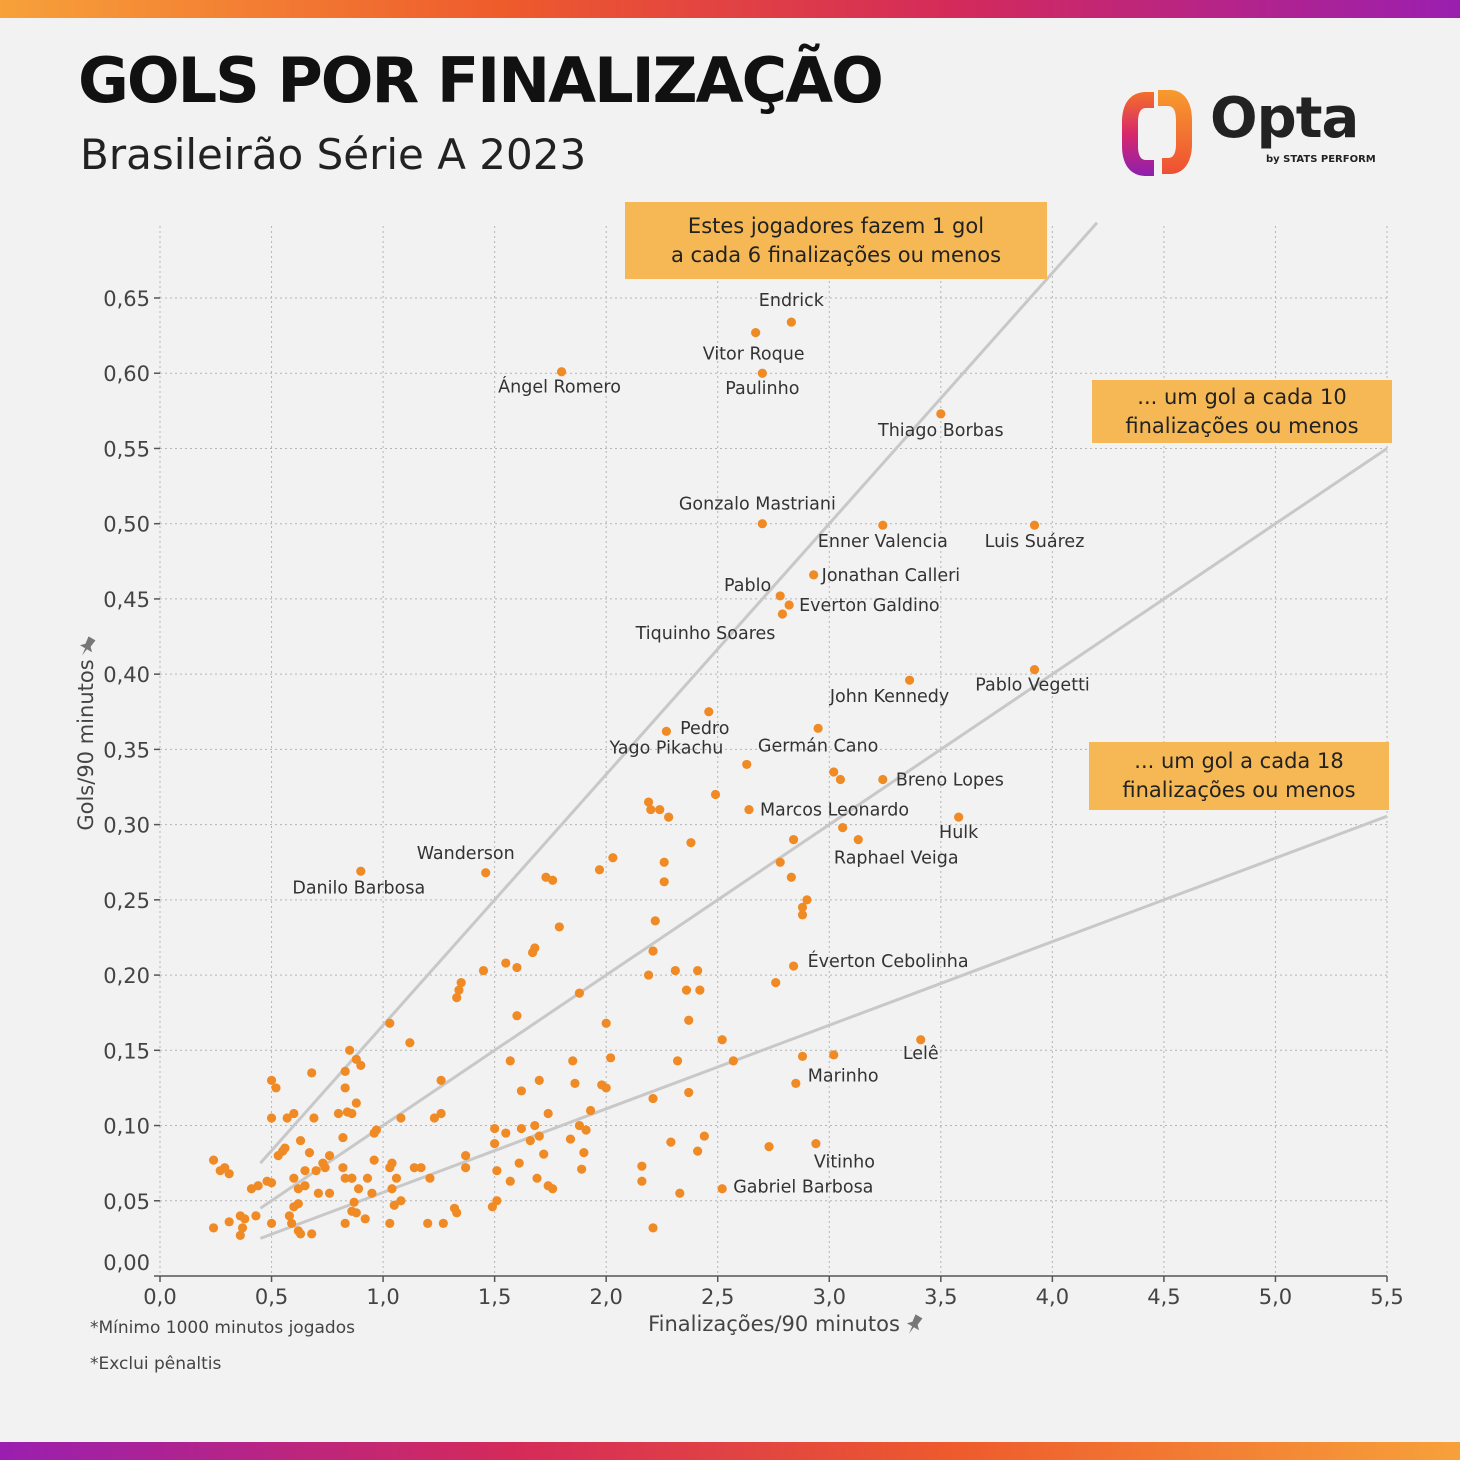 This screenshot has height=1460, width=1460. I want to click on point-label: Germán Cano, so click(818, 746).